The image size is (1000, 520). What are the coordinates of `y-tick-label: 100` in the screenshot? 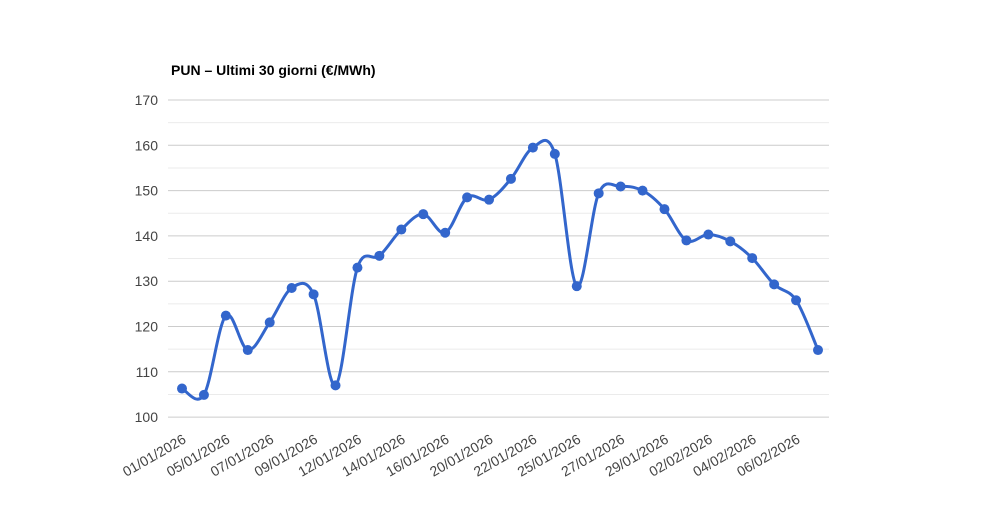 It's located at (147, 417).